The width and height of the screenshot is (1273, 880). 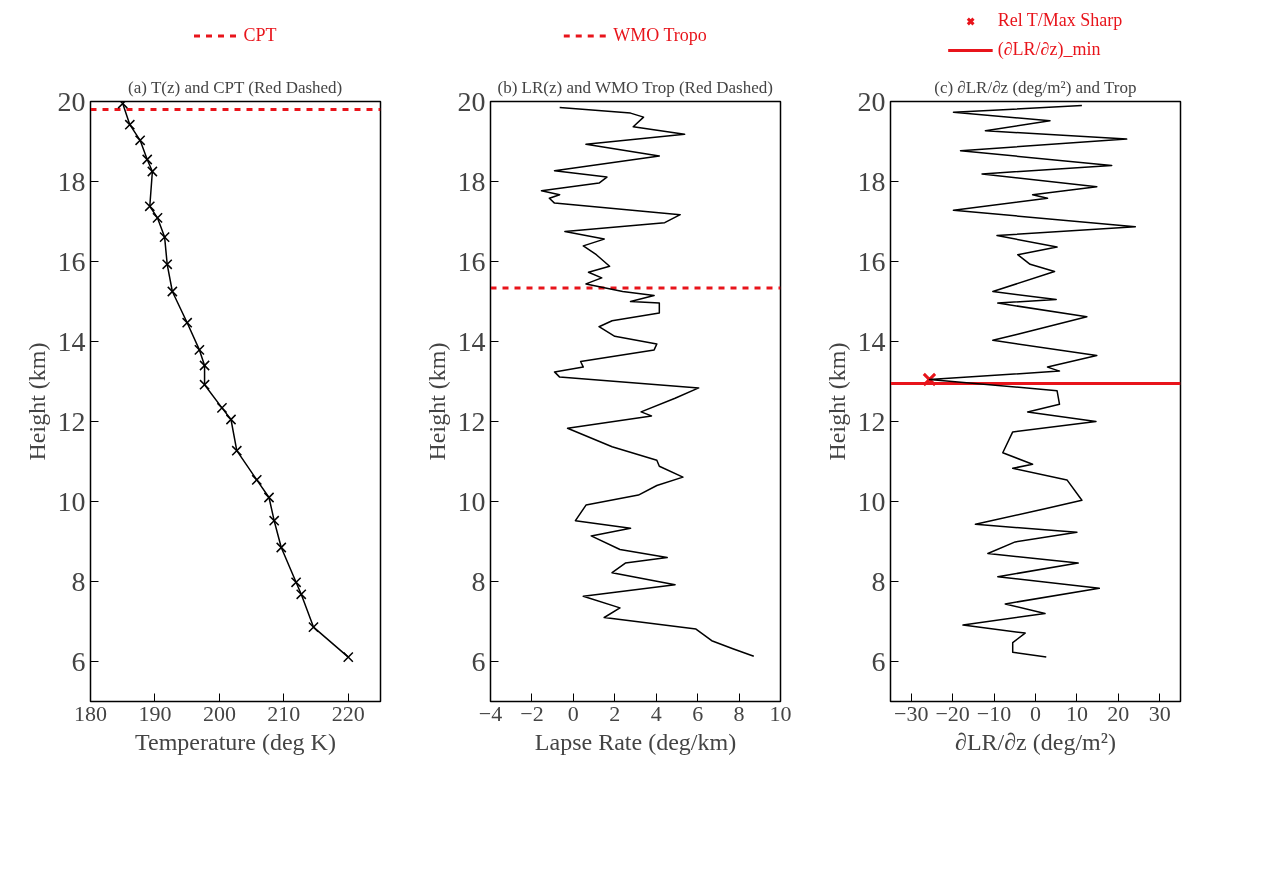 What do you see at coordinates (911, 713) in the screenshot?
I see `x-tick-label: −30` at bounding box center [911, 713].